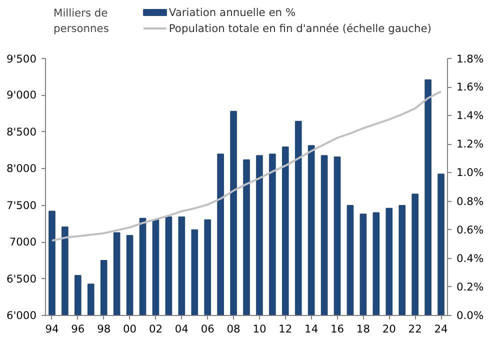 The image size is (492, 340). Describe the element at coordinates (82, 21) in the screenshot. I see `y-axis-title: Milliers de personnes` at that location.